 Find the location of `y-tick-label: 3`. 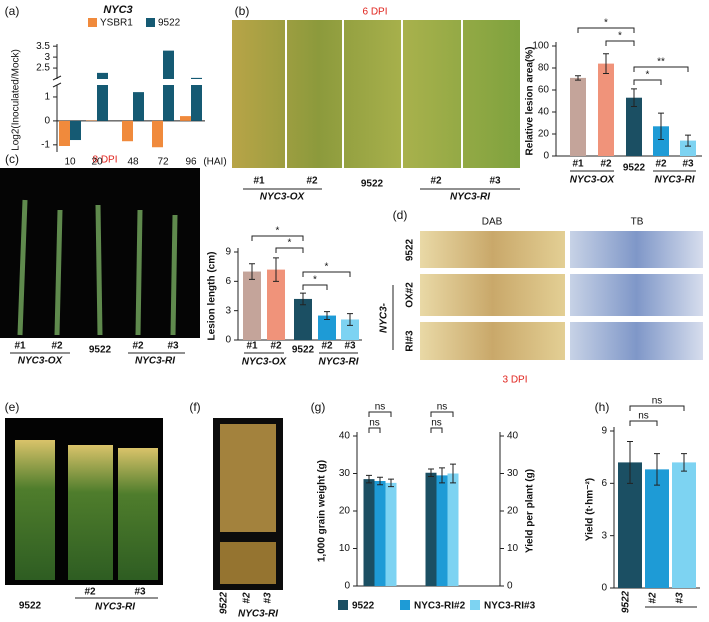

y-tick-label: 3 is located at coordinates (604, 535).